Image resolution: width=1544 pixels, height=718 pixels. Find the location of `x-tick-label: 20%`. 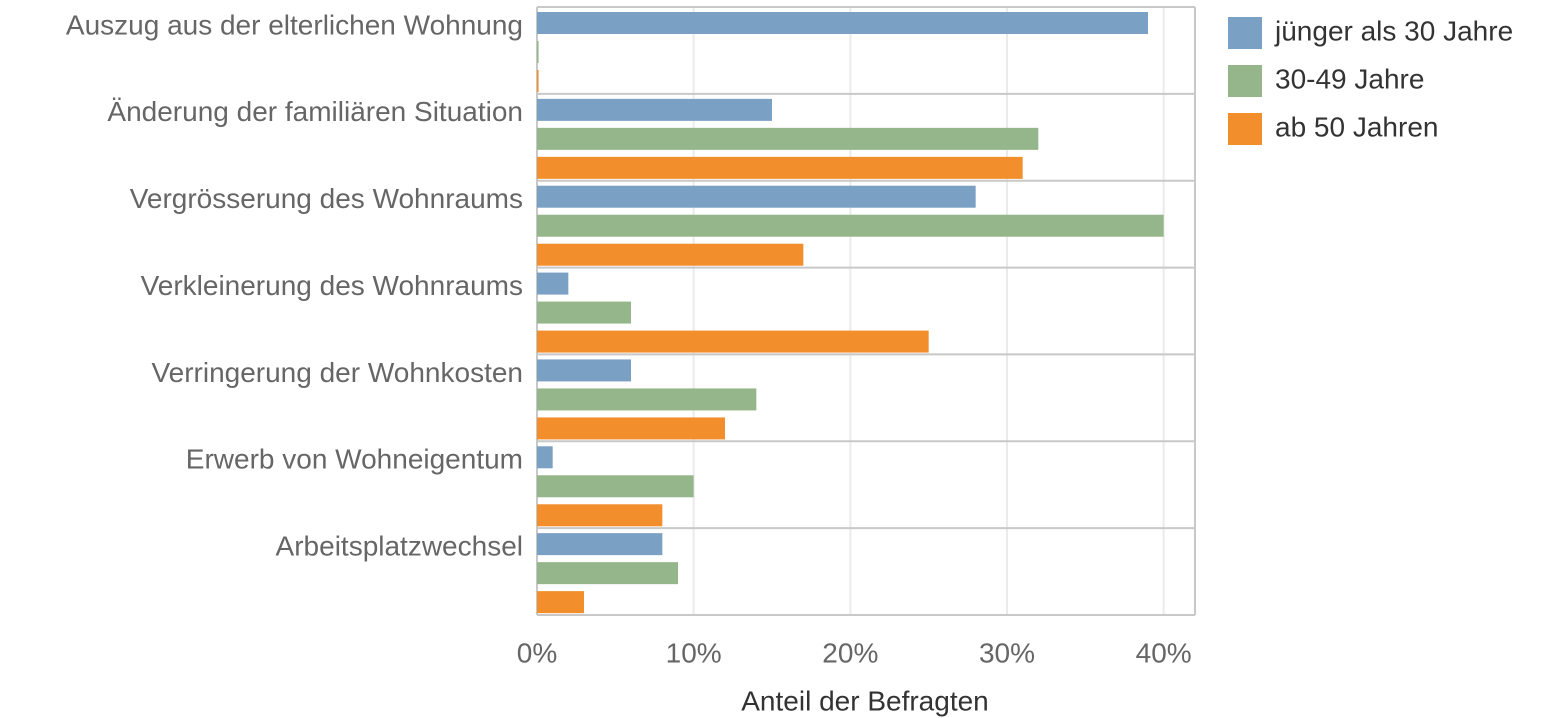

x-tick-label: 20% is located at coordinates (850, 652).